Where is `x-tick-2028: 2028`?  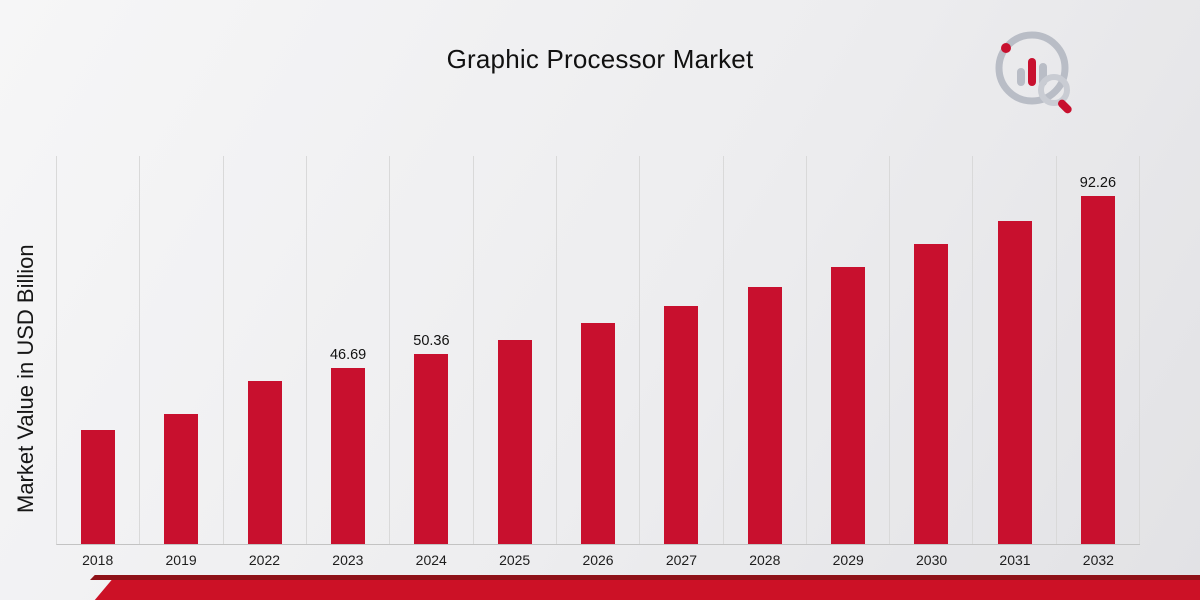
x-tick-2028: 2028 is located at coordinates (765, 560).